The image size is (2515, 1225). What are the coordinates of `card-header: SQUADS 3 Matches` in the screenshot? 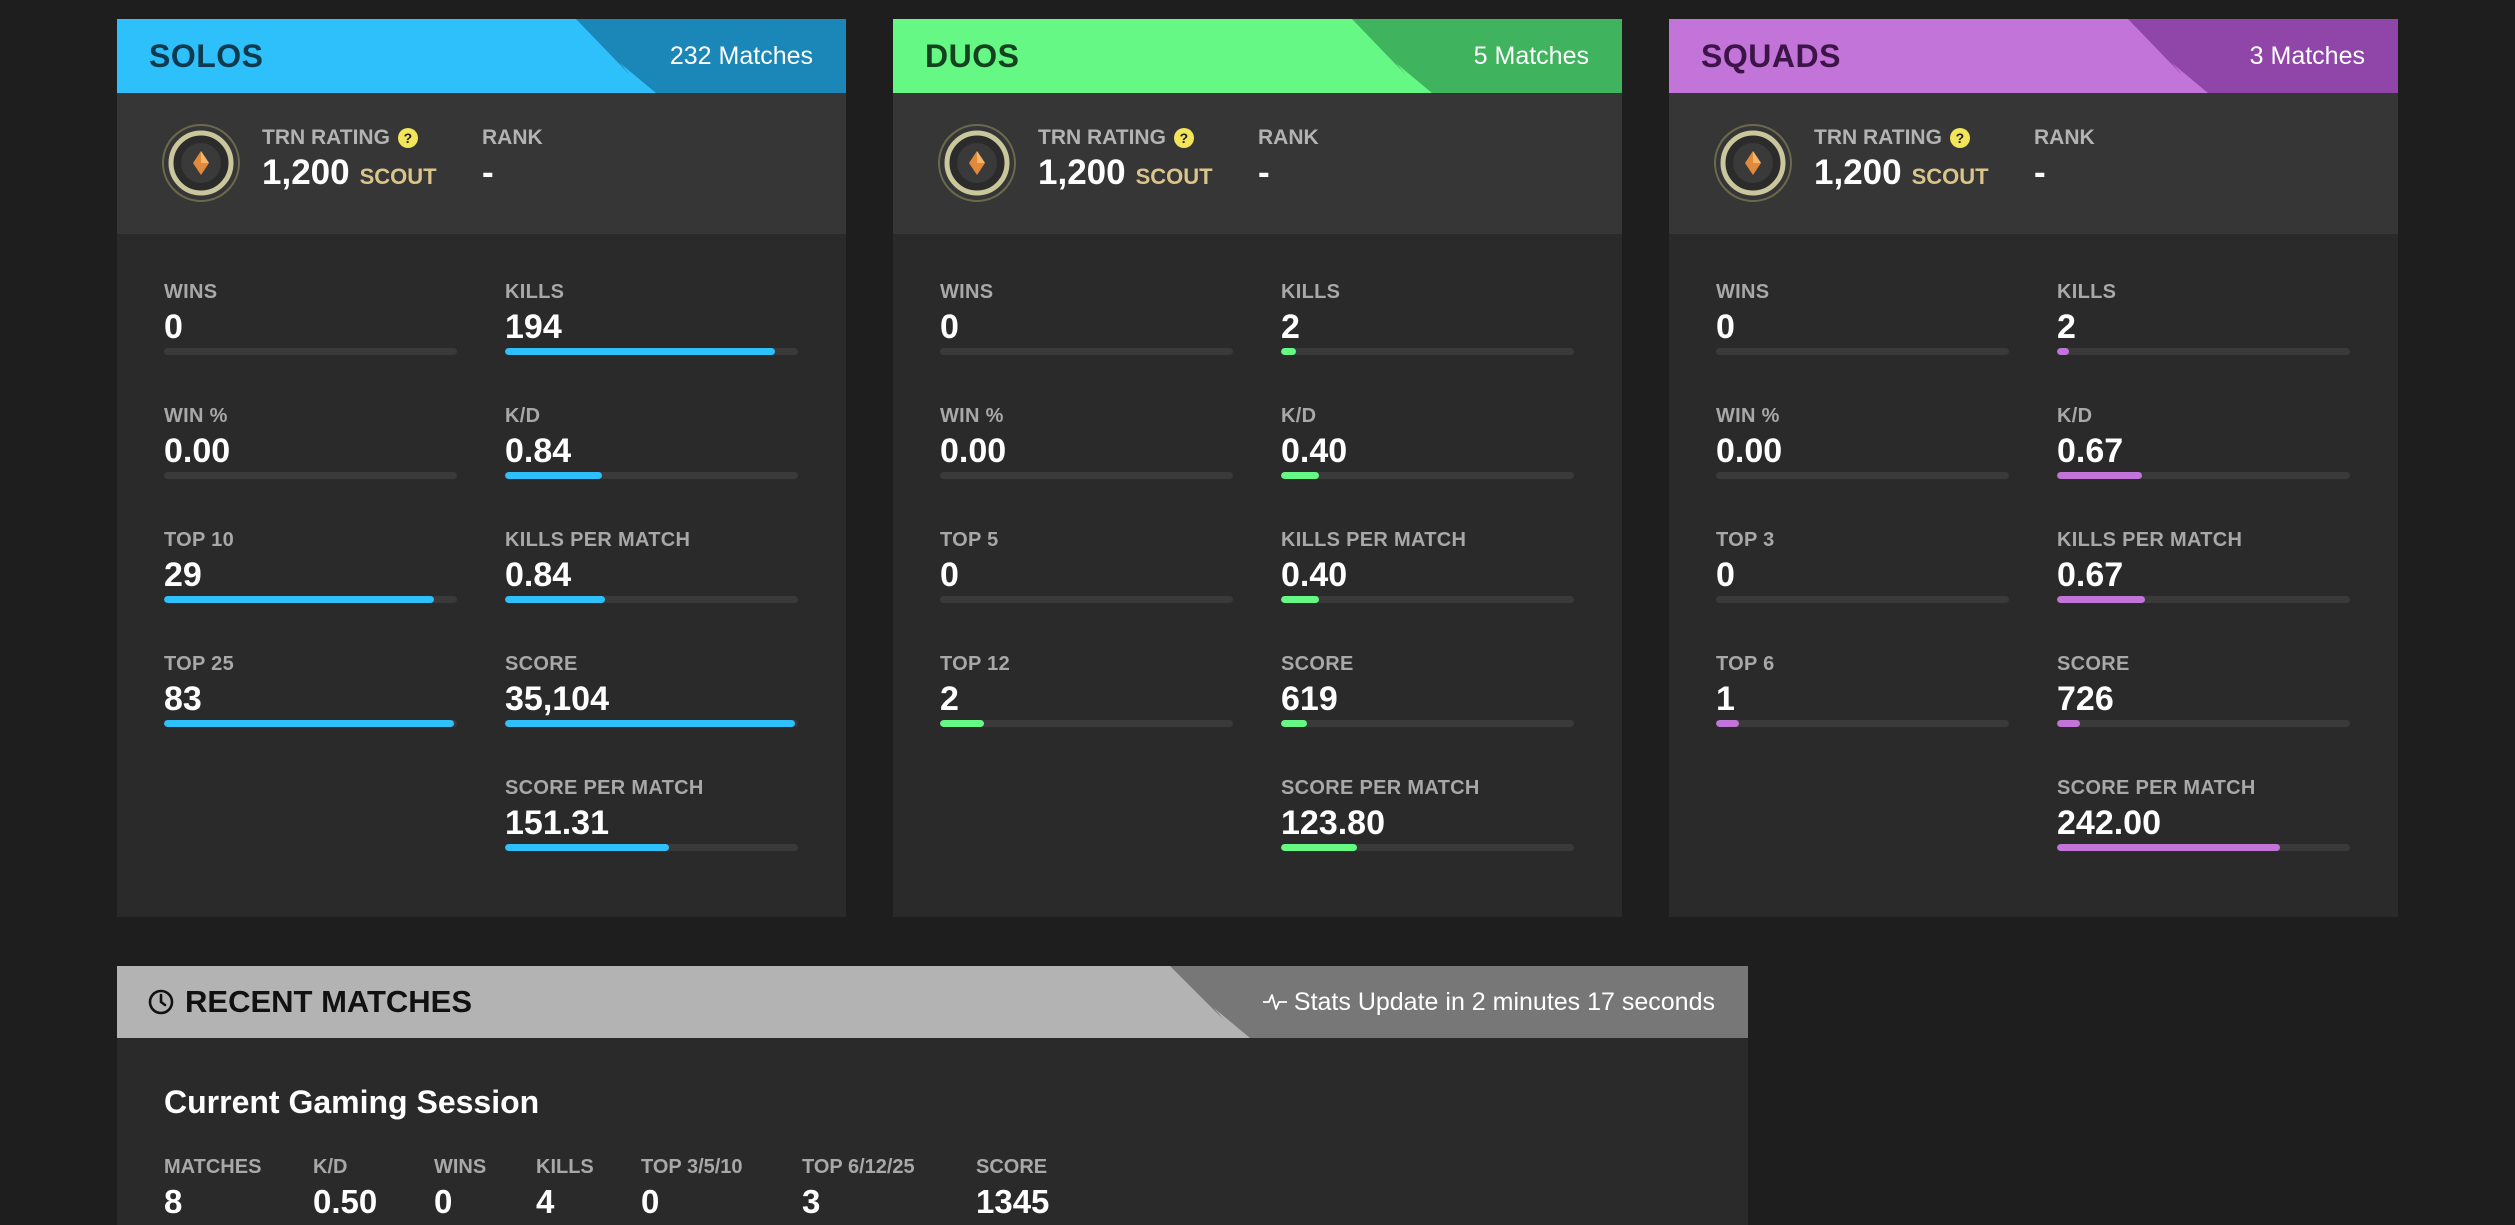 It's located at (2033, 56).